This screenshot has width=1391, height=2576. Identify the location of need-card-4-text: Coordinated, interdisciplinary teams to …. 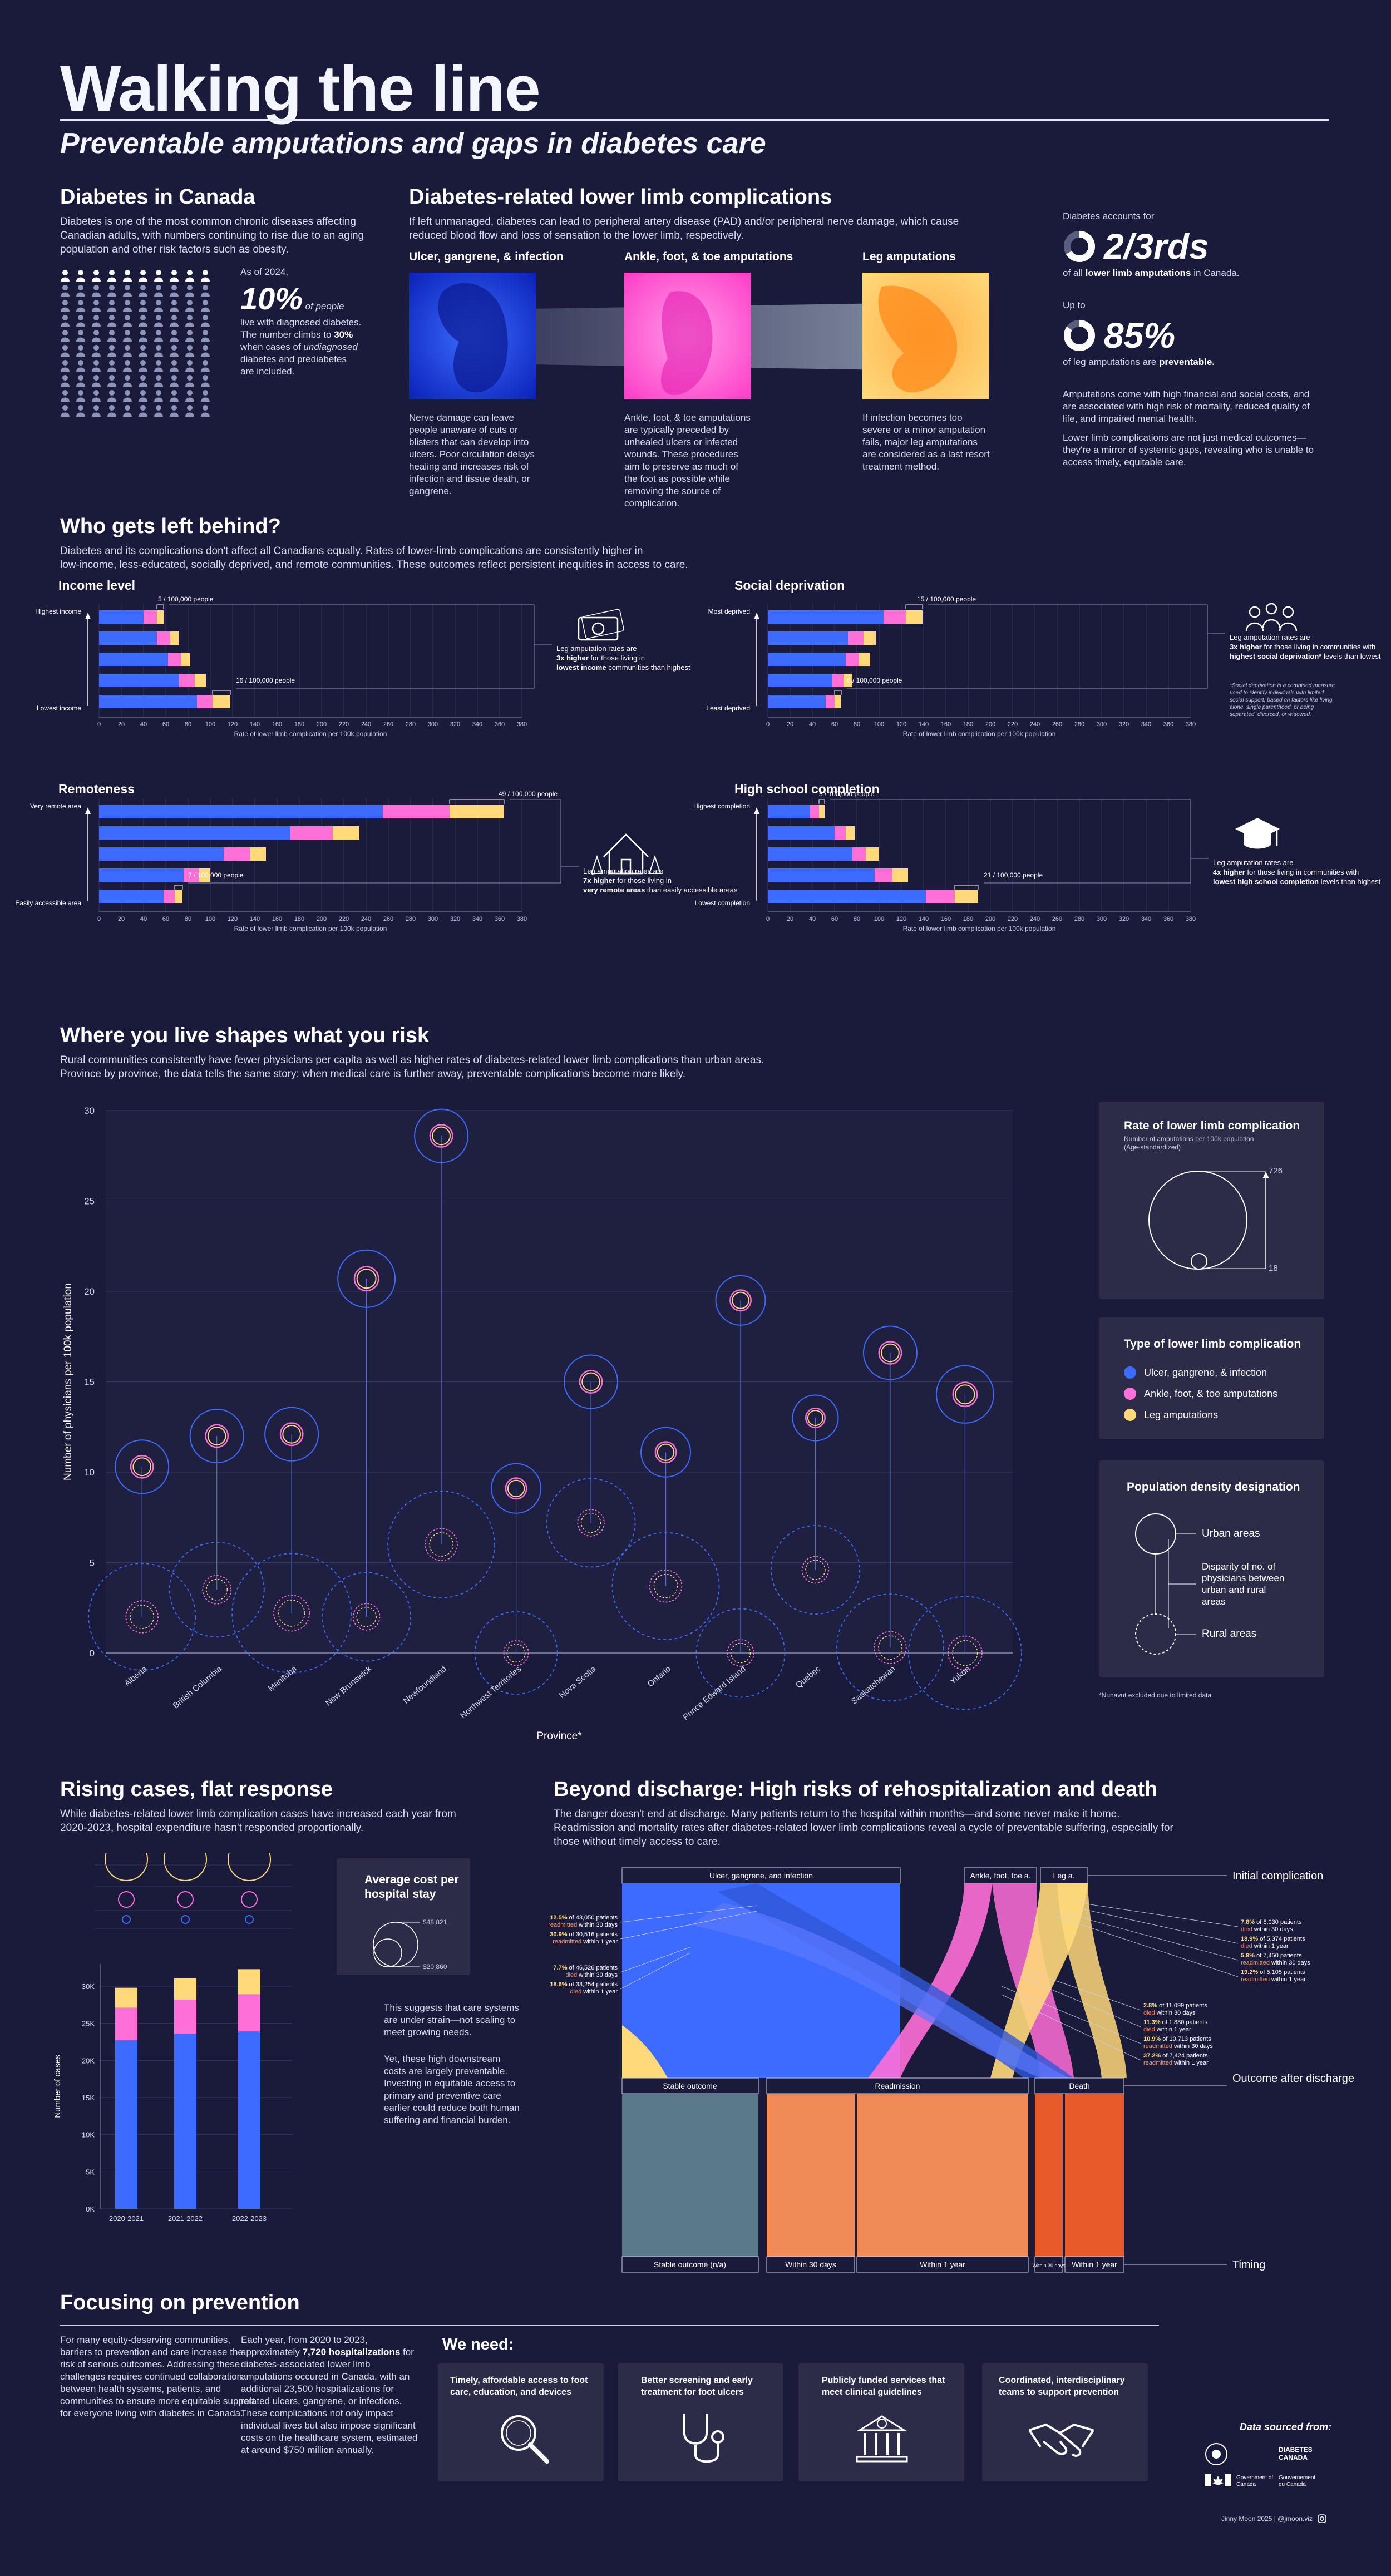
(1062, 2386).